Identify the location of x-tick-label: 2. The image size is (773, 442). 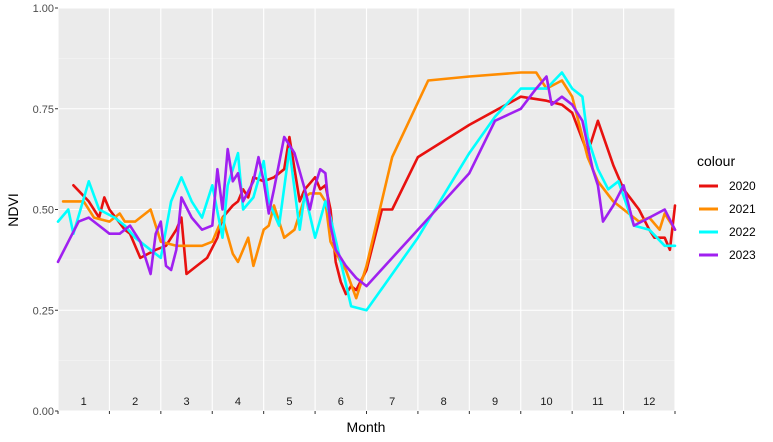
(135, 402).